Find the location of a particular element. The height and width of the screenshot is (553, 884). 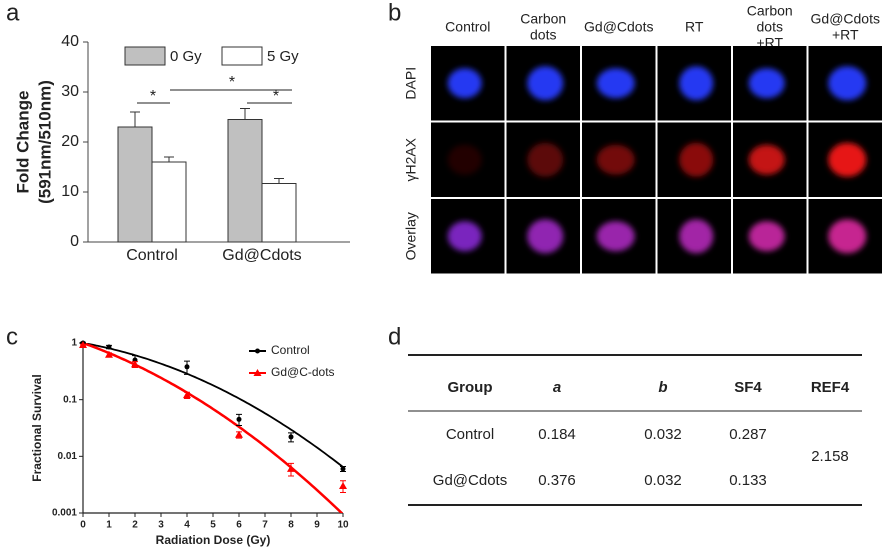

panel-label: a is located at coordinates (13, 13).